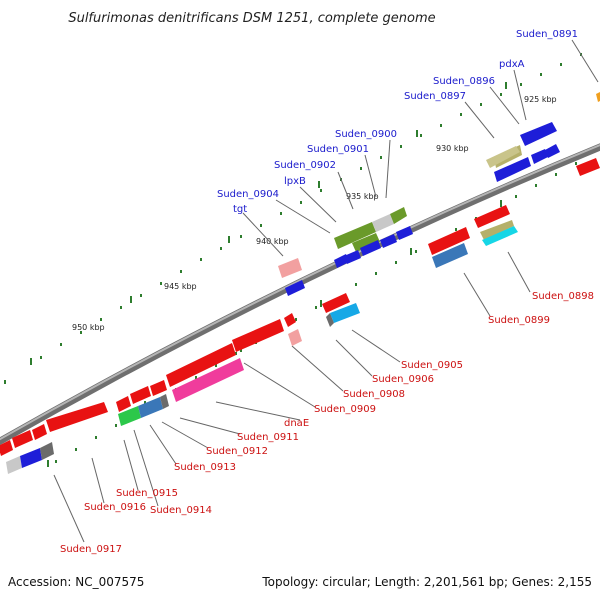 Image resolution: width=600 pixels, height=600 pixels. I want to click on label-suden-0911: Suden_0911, so click(268, 437).